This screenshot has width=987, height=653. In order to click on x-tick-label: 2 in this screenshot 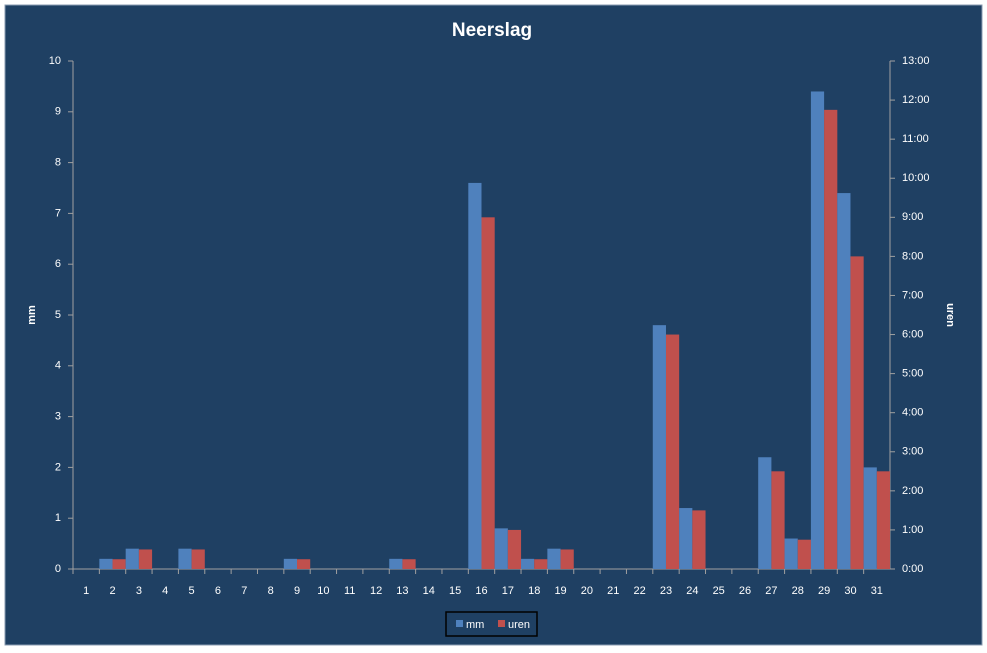, I will do `click(112, 591)`.